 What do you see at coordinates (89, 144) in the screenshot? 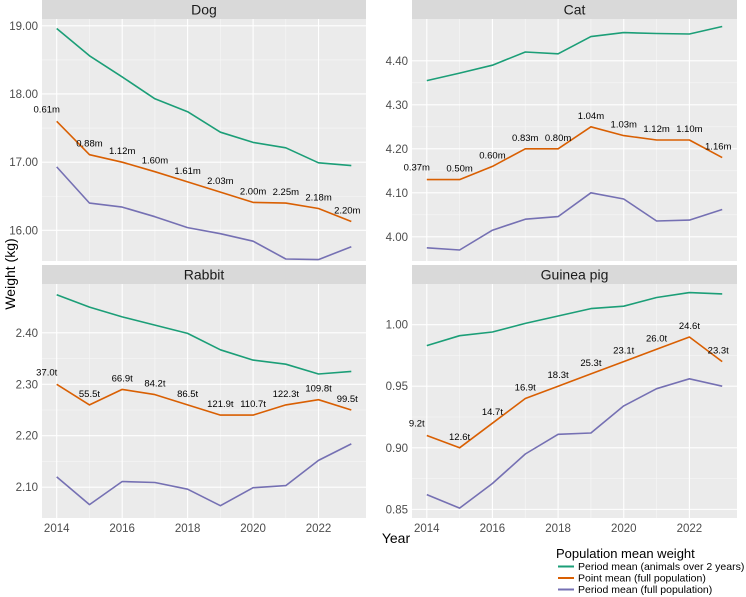
I see `data-label: 0.88m` at bounding box center [89, 144].